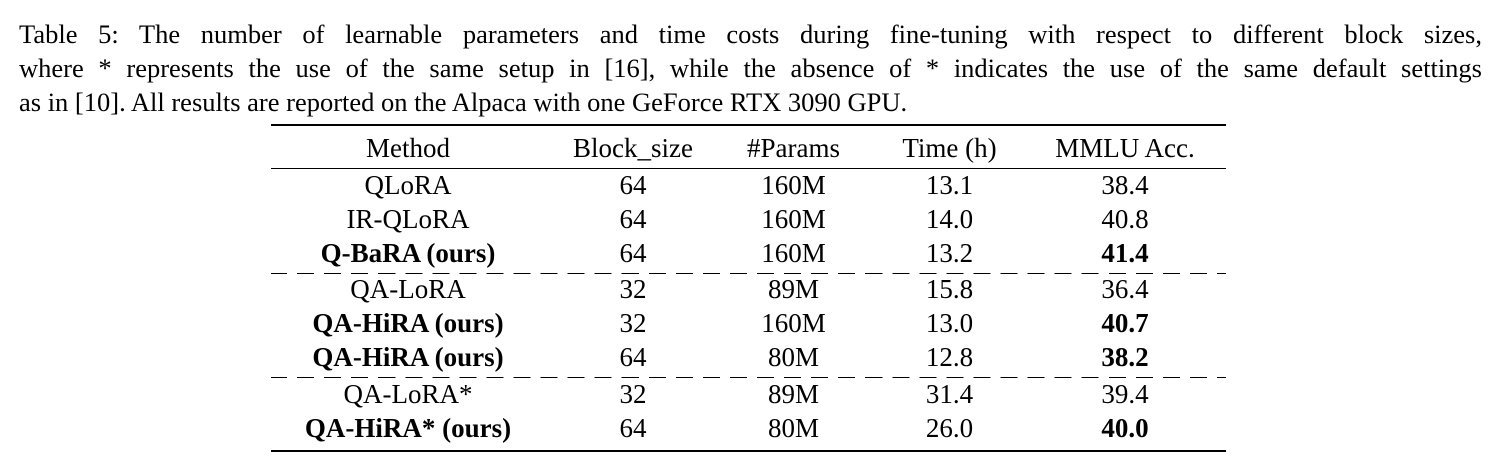 This screenshot has height=475, width=1503. I want to click on time-cell: 12.8, so click(949, 357).